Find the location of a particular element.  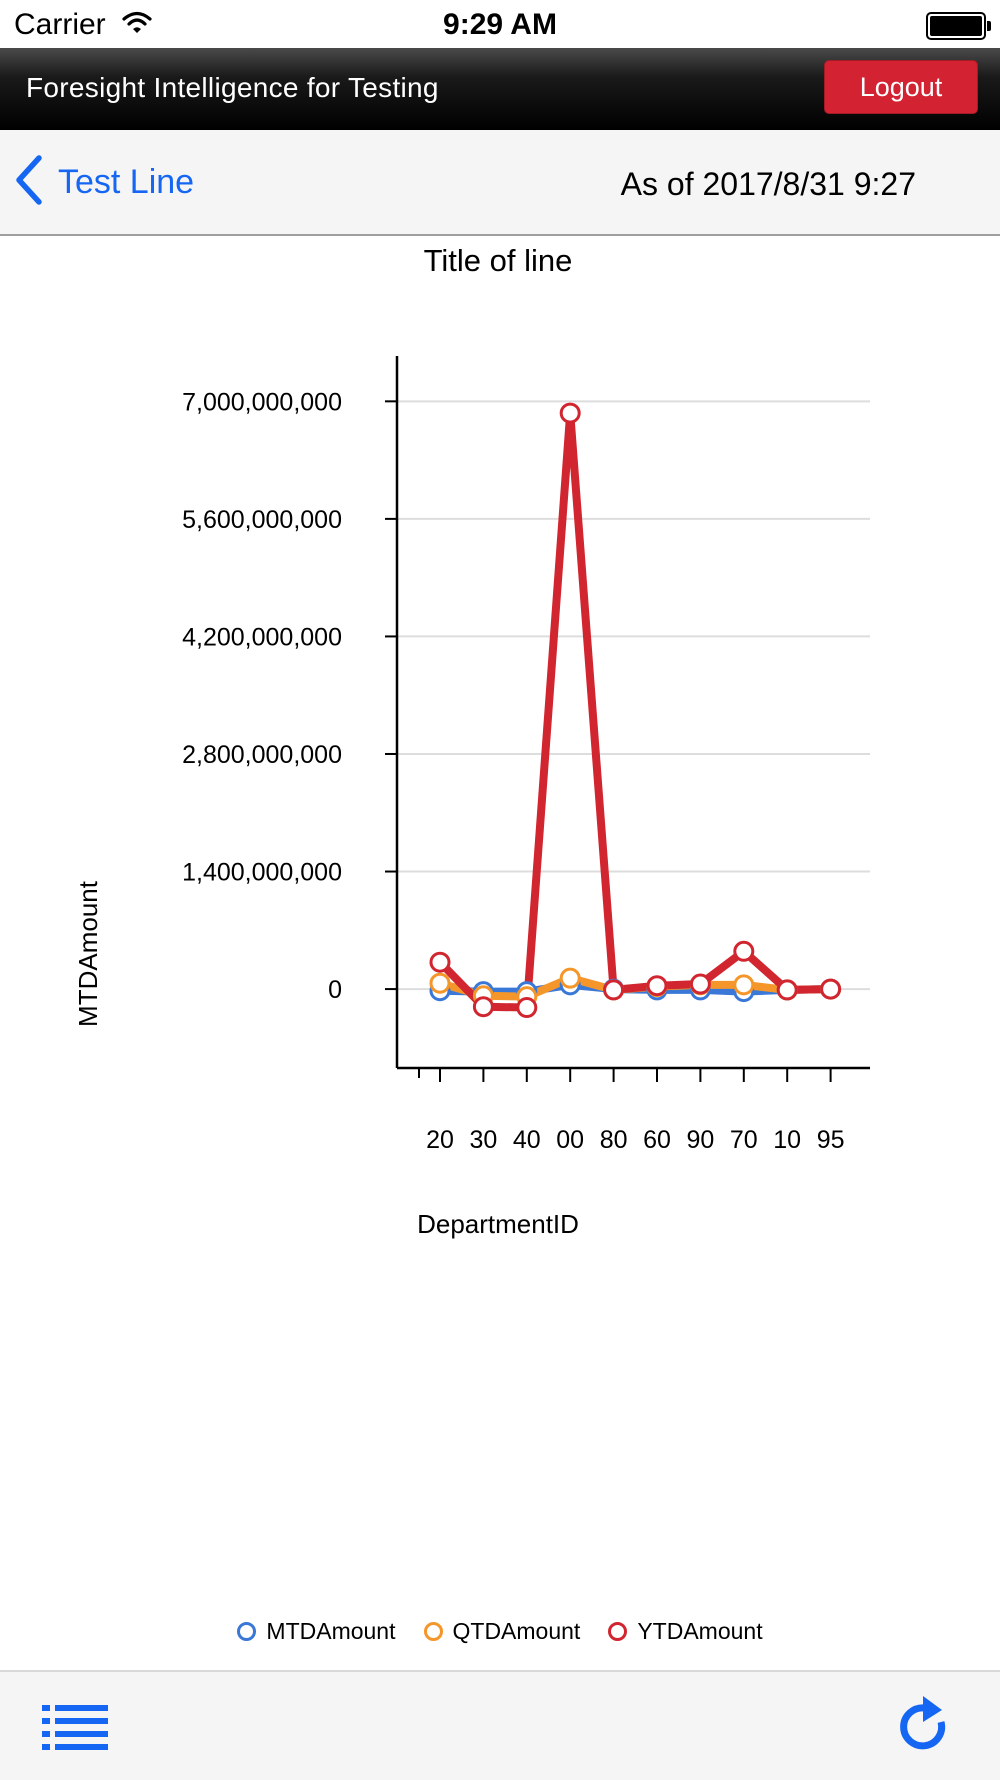

clock: 9:29 AM is located at coordinates (500, 24).